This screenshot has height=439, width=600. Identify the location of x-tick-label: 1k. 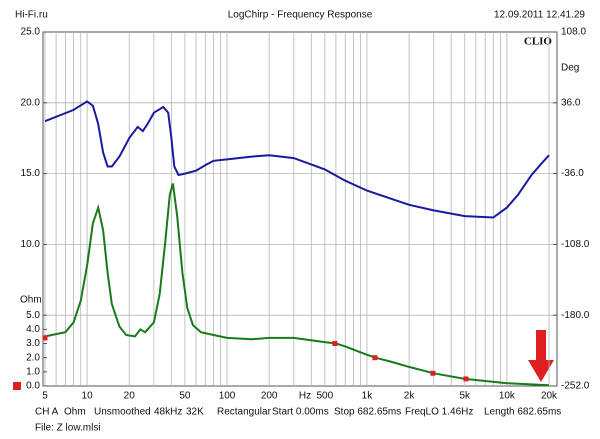
(368, 396).